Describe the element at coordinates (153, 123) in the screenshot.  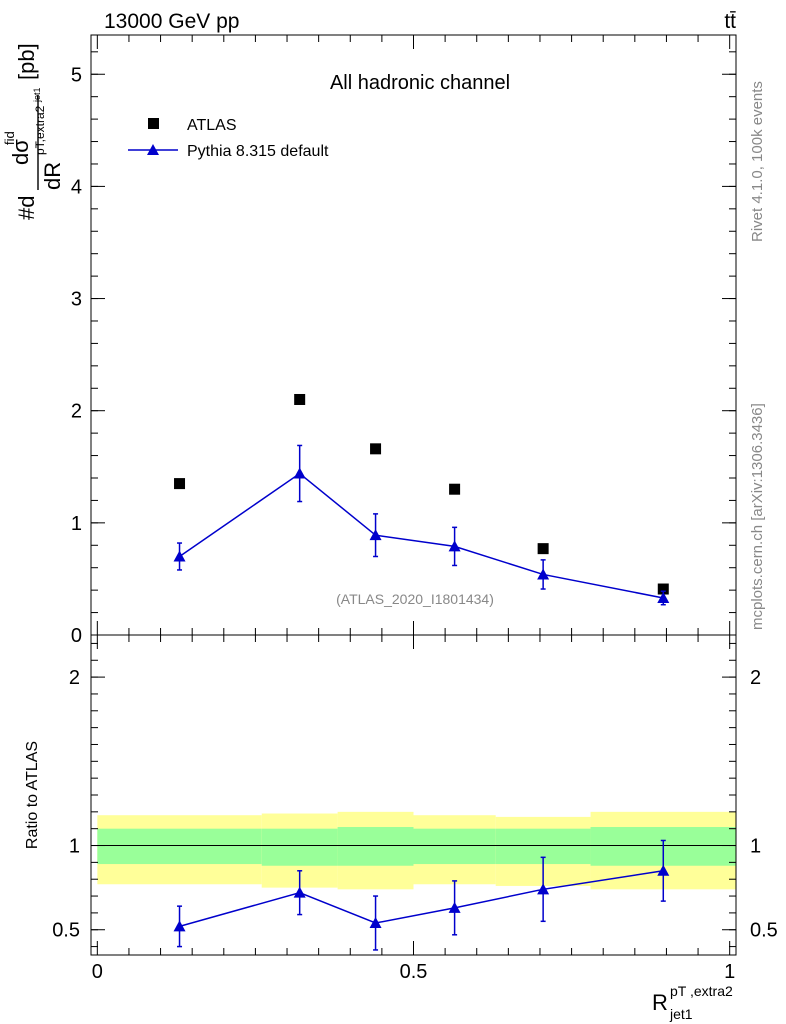
I see `legend-atlas-marker` at that location.